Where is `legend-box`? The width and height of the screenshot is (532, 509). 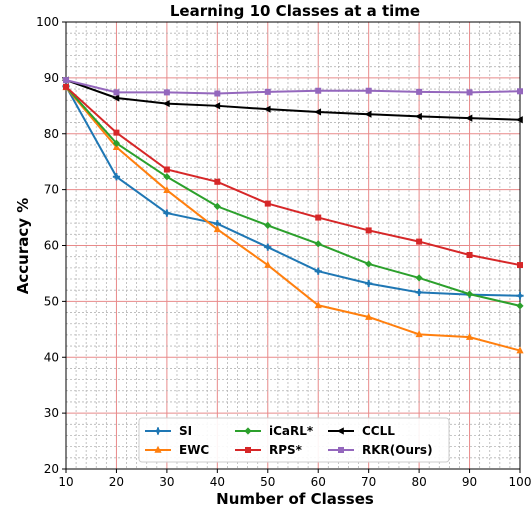
legend-box is located at coordinates (294, 440).